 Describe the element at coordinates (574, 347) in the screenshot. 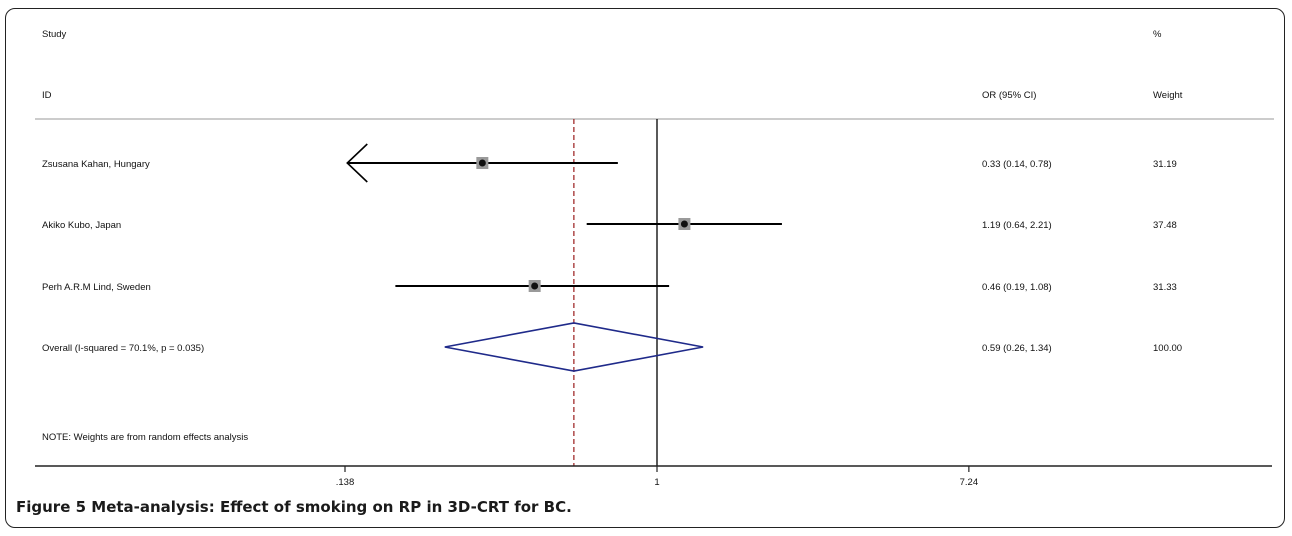

I see `overall-diamond` at that location.